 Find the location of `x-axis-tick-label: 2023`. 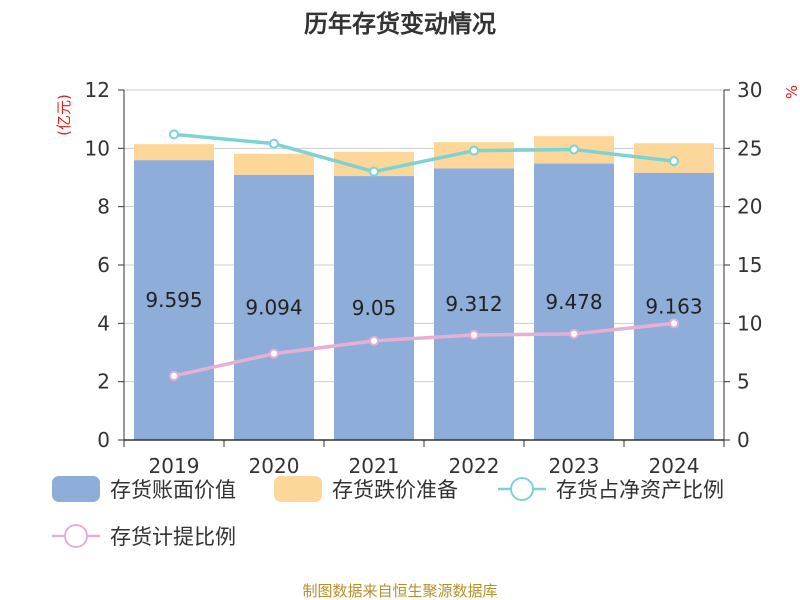

x-axis-tick-label: 2023 is located at coordinates (574, 466).